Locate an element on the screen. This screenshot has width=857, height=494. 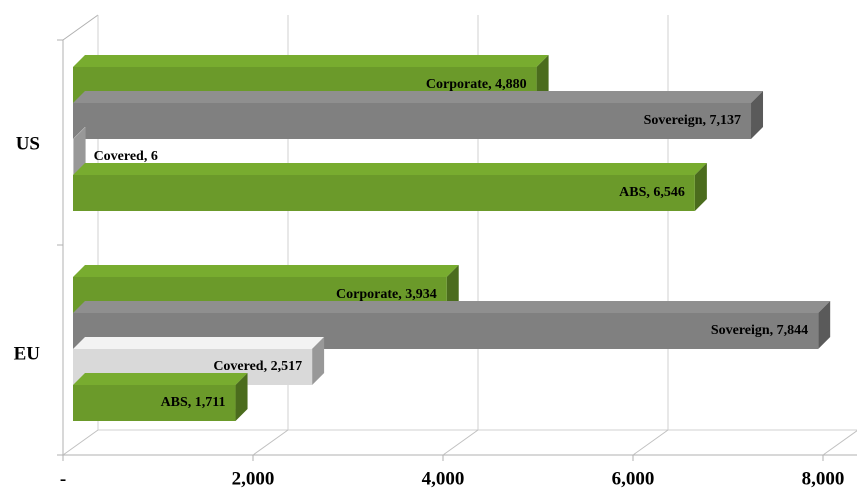
x-tick-label: 8,000 is located at coordinates (823, 478).